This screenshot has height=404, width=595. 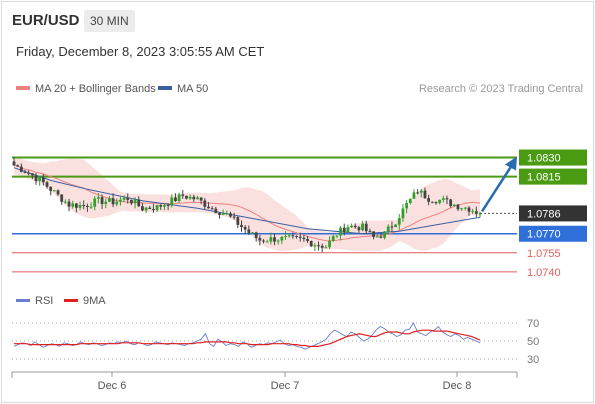 What do you see at coordinates (497, 187) in the screenshot?
I see `target-arrow-shaft` at bounding box center [497, 187].